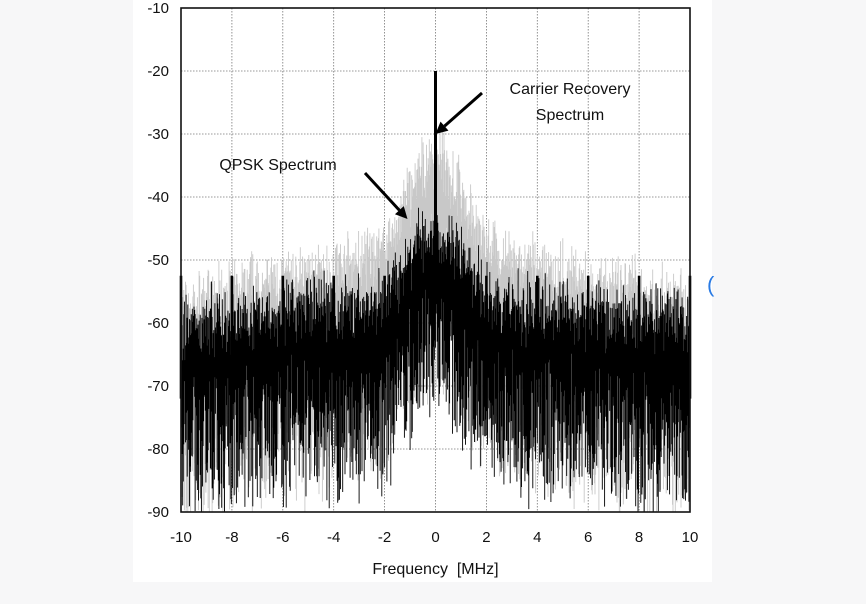 The height and width of the screenshot is (604, 866). Describe the element at coordinates (384, 537) in the screenshot. I see `x-tick-label-4: -2` at that location.